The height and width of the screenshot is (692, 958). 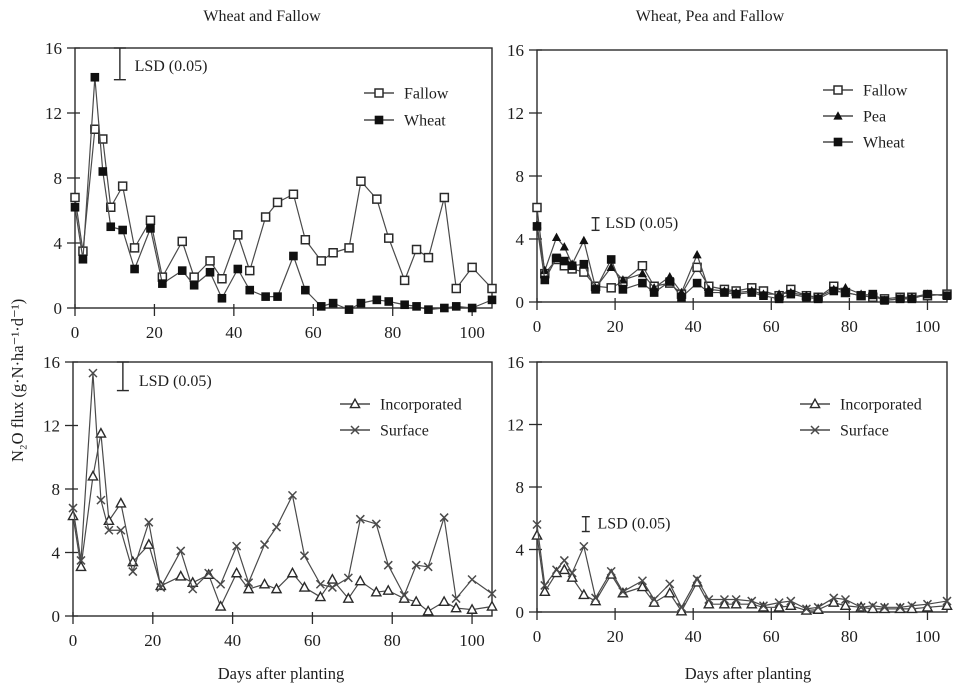 What do you see at coordinates (515, 113) in the screenshot?
I see `svg-text: 12` at bounding box center [515, 113].